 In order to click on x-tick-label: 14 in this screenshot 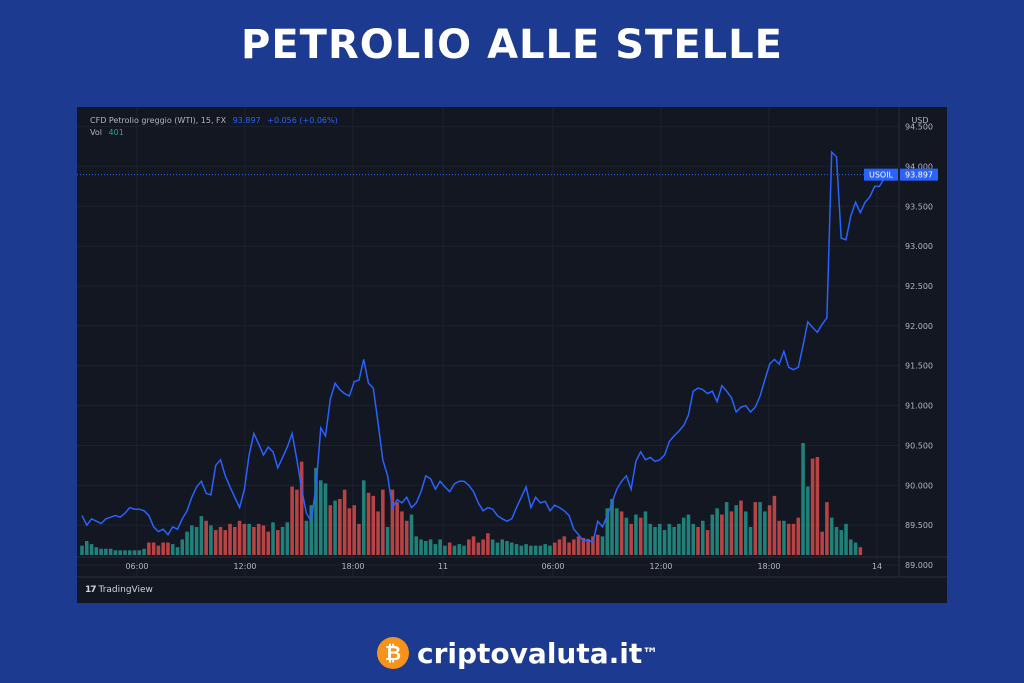, I will do `click(877, 566)`.